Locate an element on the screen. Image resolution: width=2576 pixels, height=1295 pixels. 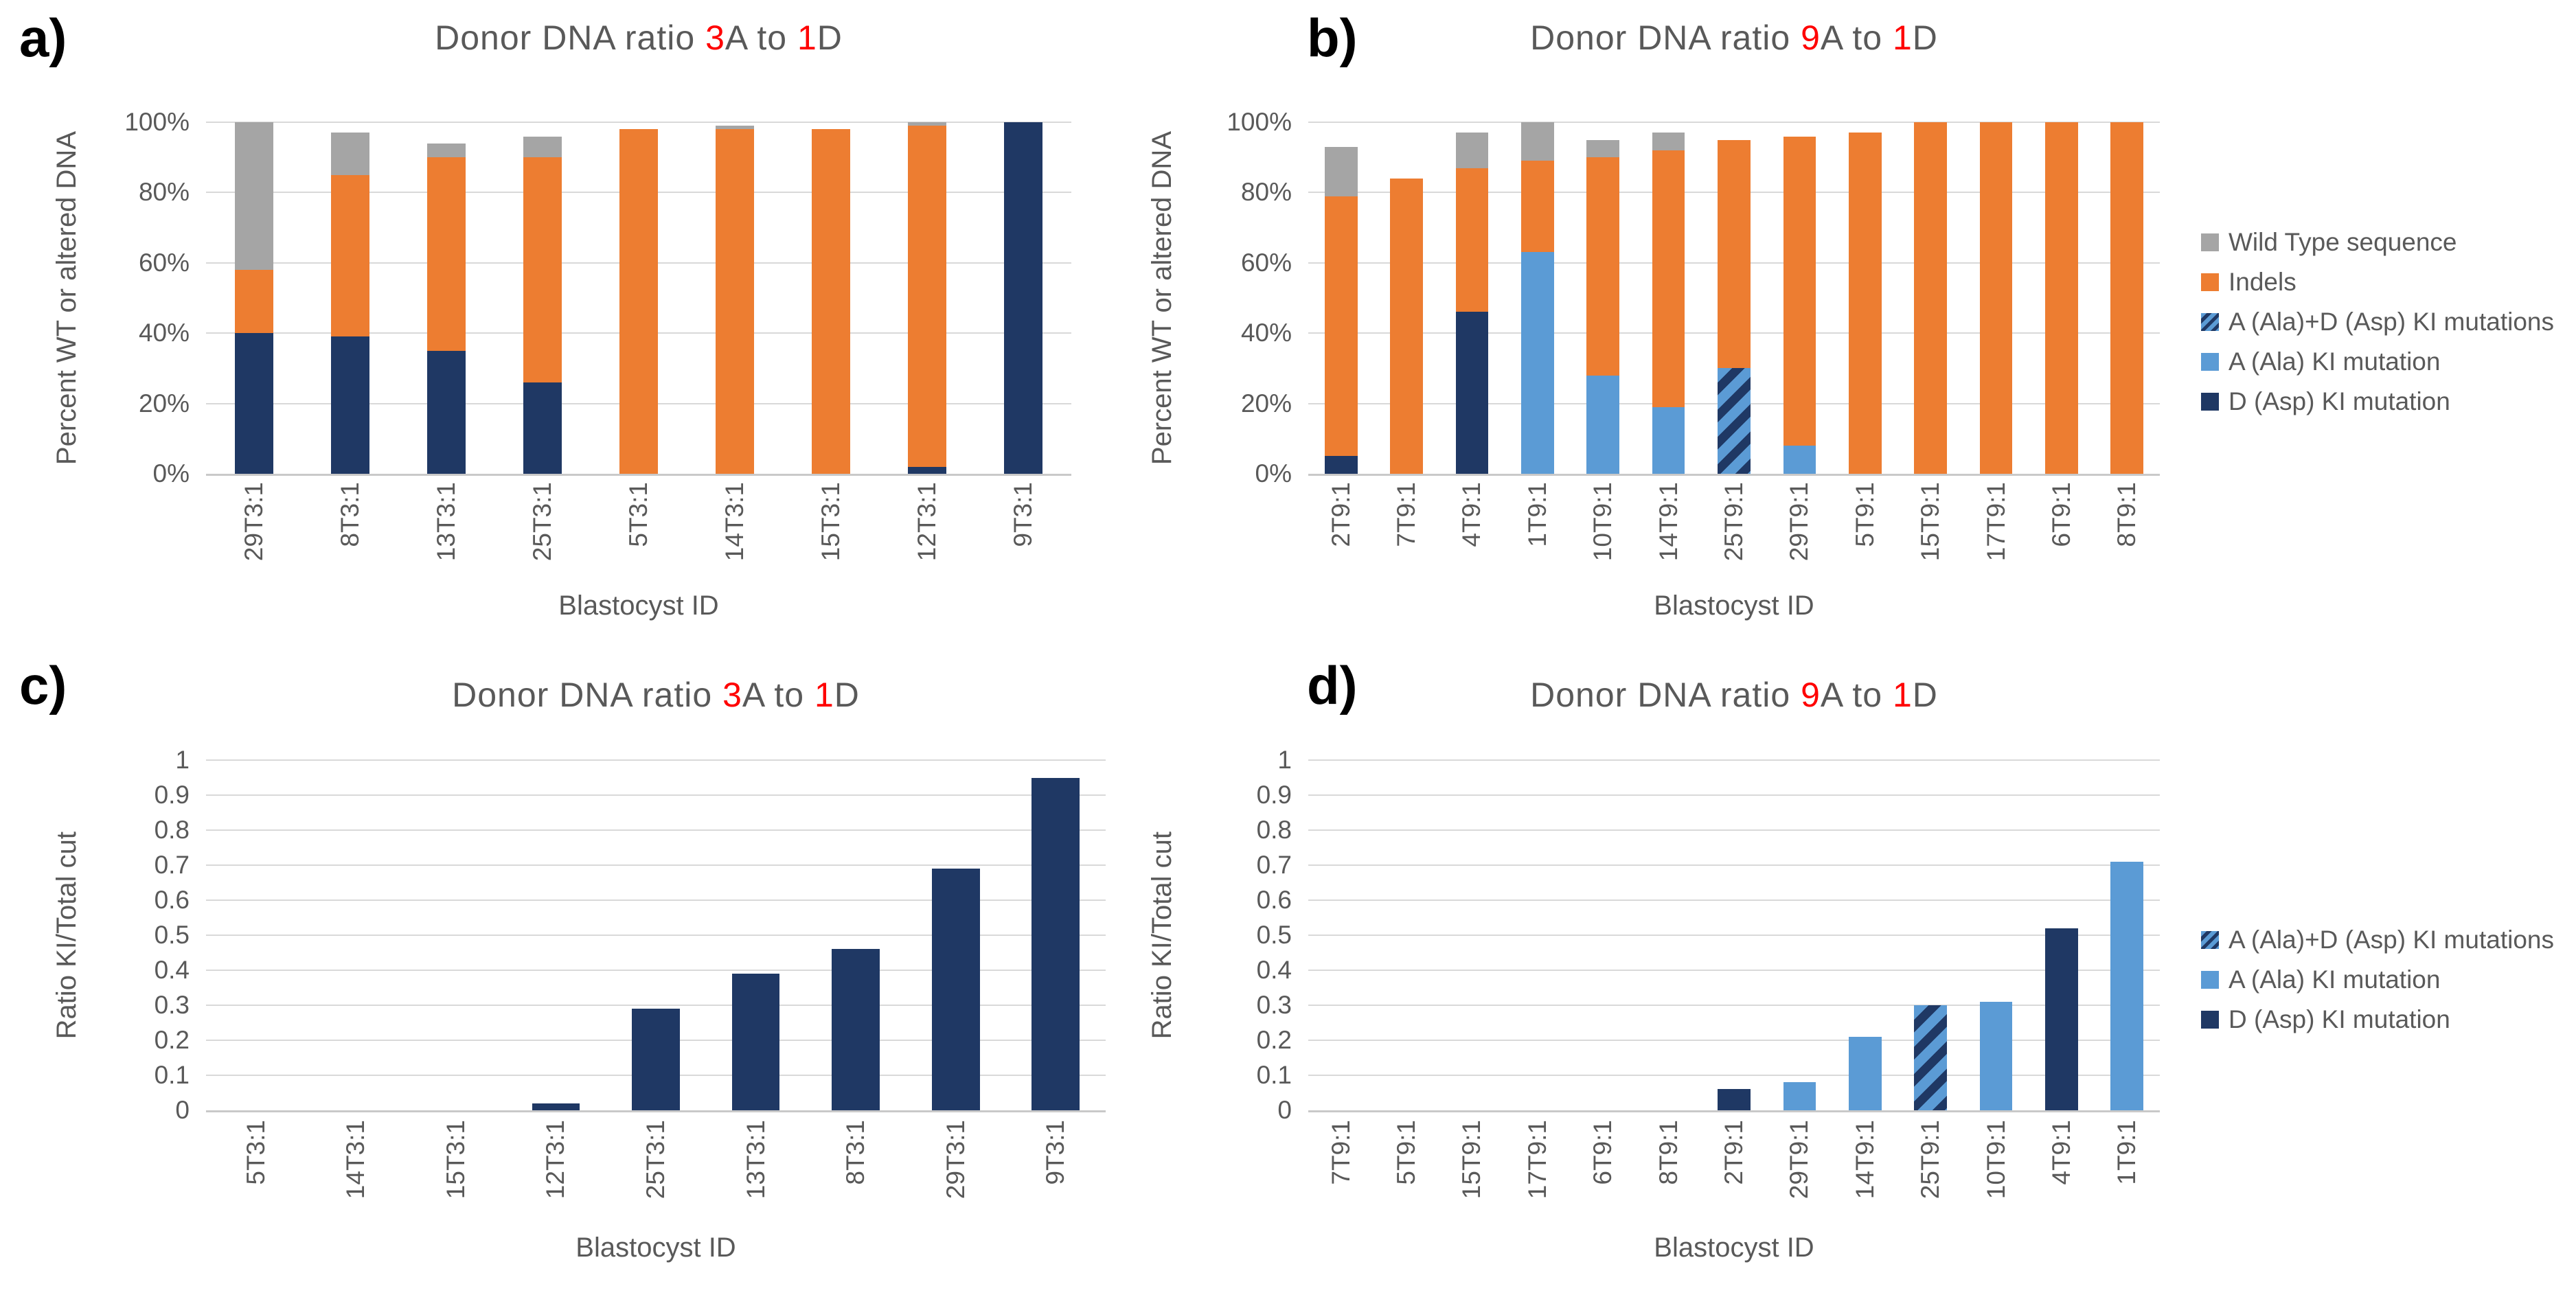
y-tick-label: 80% is located at coordinates (164, 192).